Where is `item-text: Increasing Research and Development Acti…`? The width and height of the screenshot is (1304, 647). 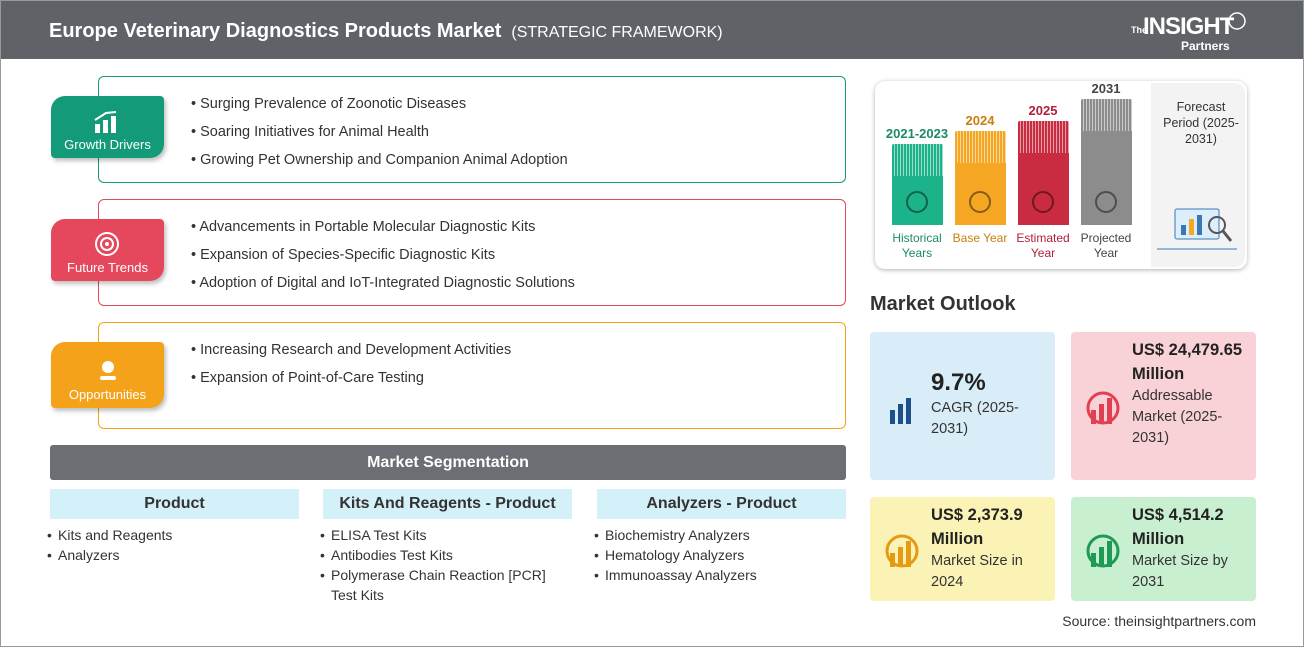
item-text: Increasing Research and Development Acti… is located at coordinates (356, 350).